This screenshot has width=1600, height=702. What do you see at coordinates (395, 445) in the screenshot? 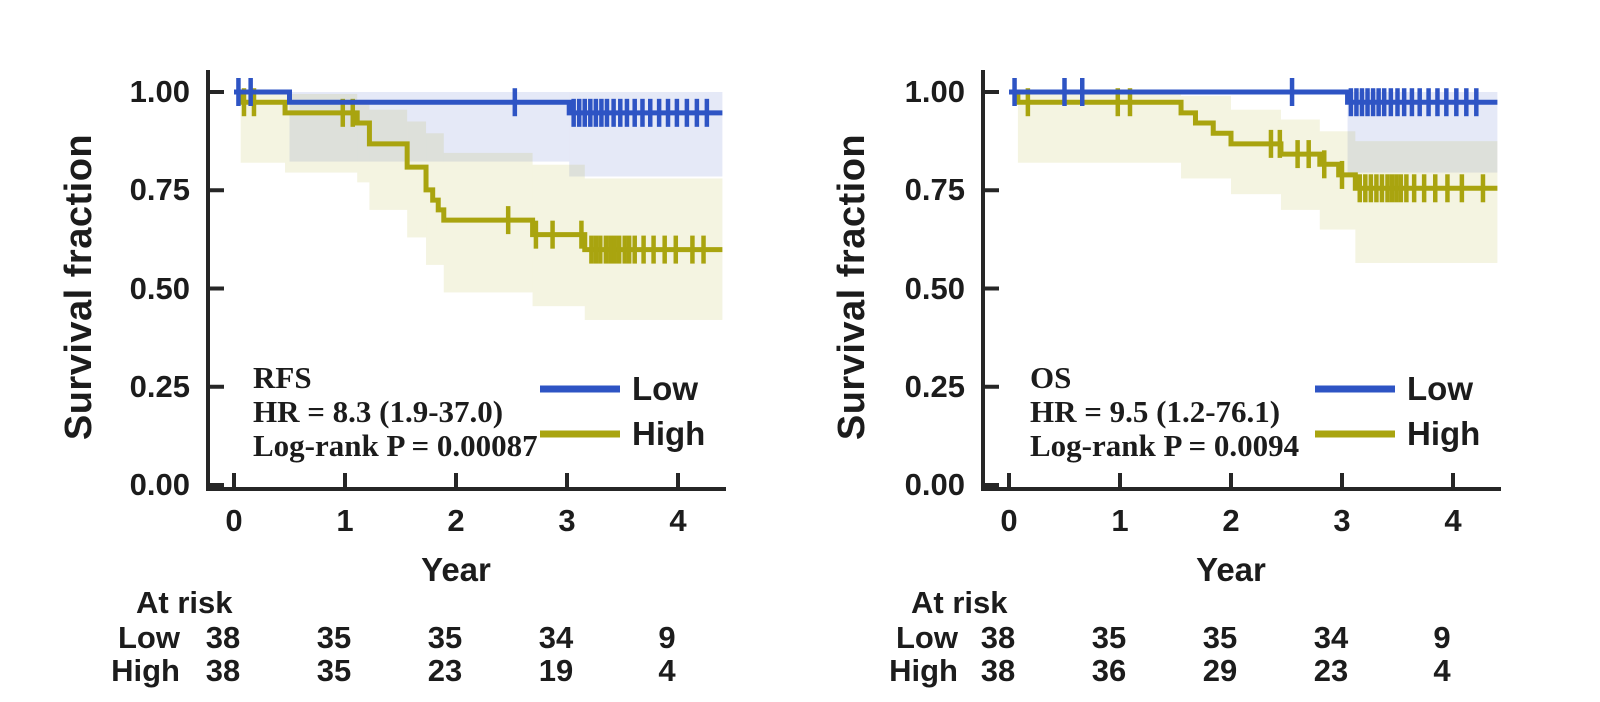
I see `logrank-p-text: Log-rank P = 0.00087` at bounding box center [395, 445].